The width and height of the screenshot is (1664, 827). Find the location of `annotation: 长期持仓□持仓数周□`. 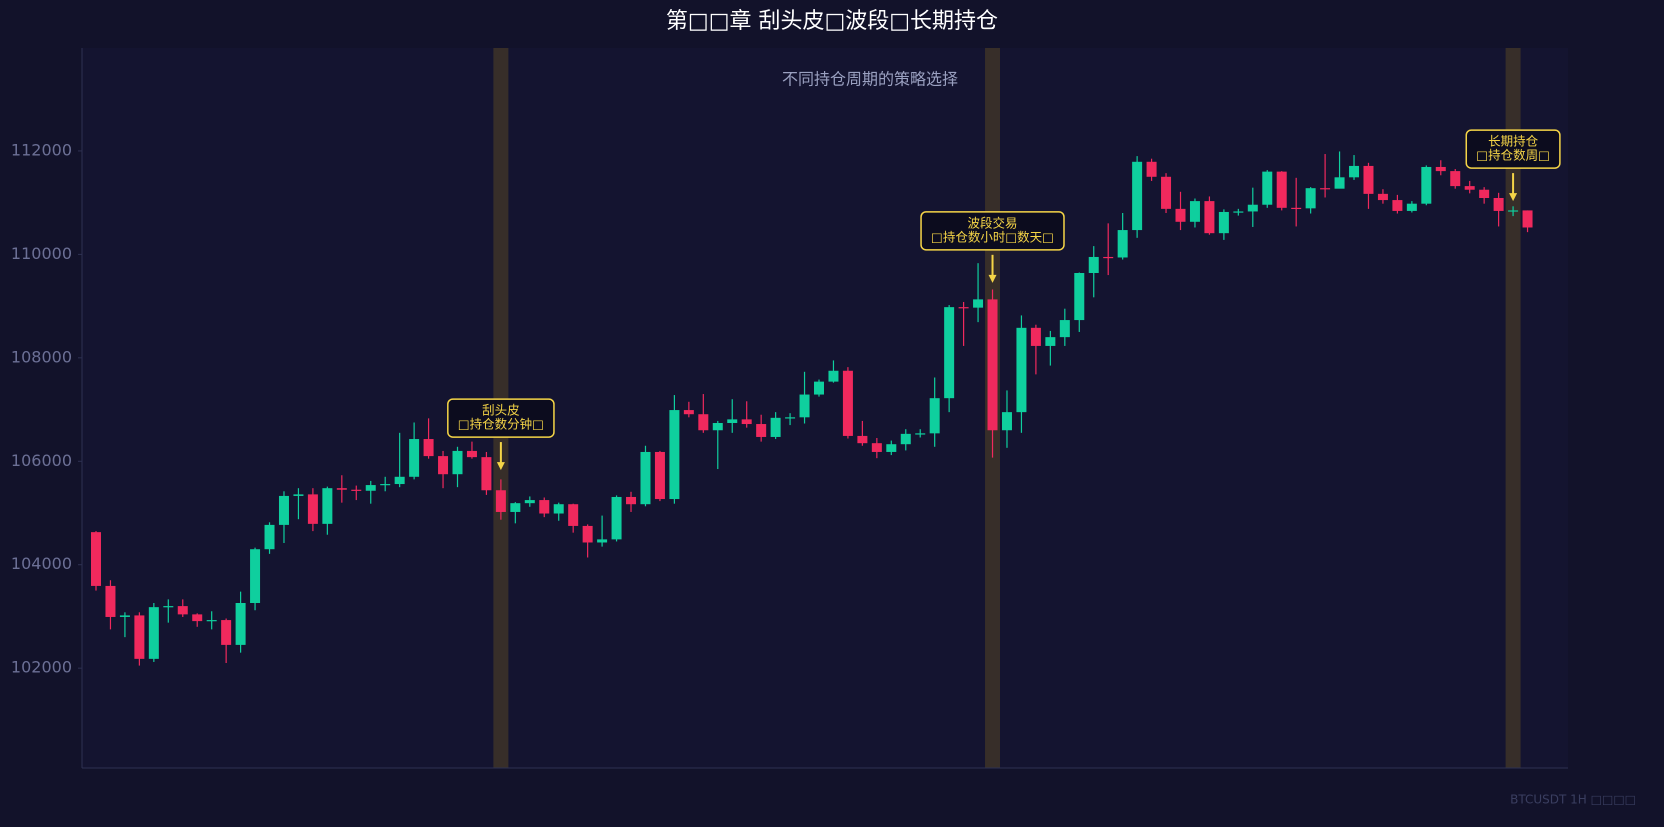

annotation: 长期持仓□持仓数周□ is located at coordinates (1513, 149).